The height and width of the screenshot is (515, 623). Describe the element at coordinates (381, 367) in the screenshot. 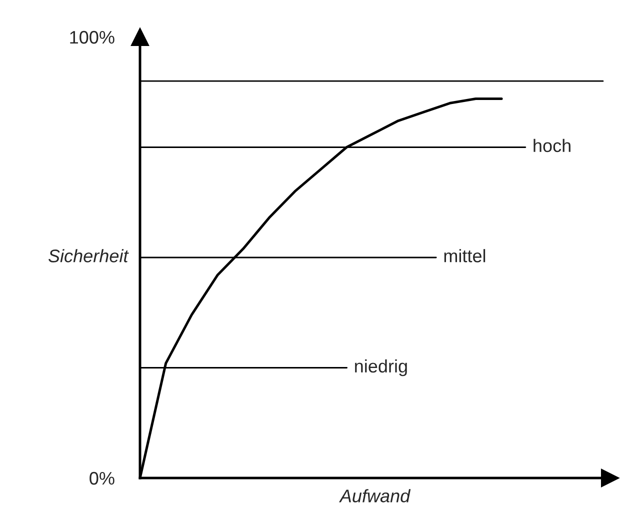

I see `ref-line-label: niedrig` at that location.